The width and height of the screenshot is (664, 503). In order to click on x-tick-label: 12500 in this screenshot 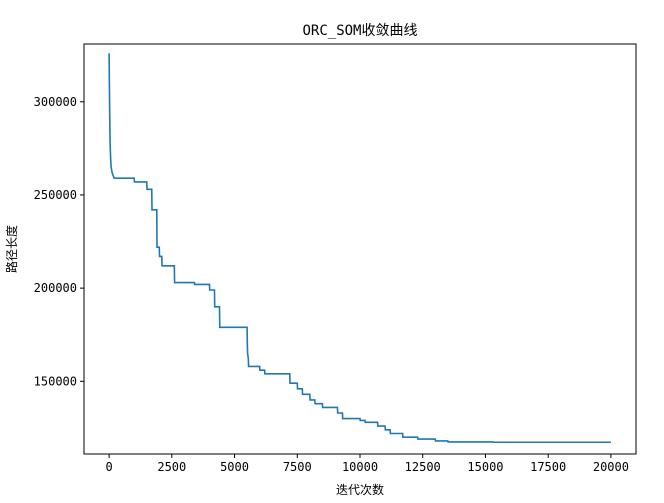, I will do `click(423, 467)`.